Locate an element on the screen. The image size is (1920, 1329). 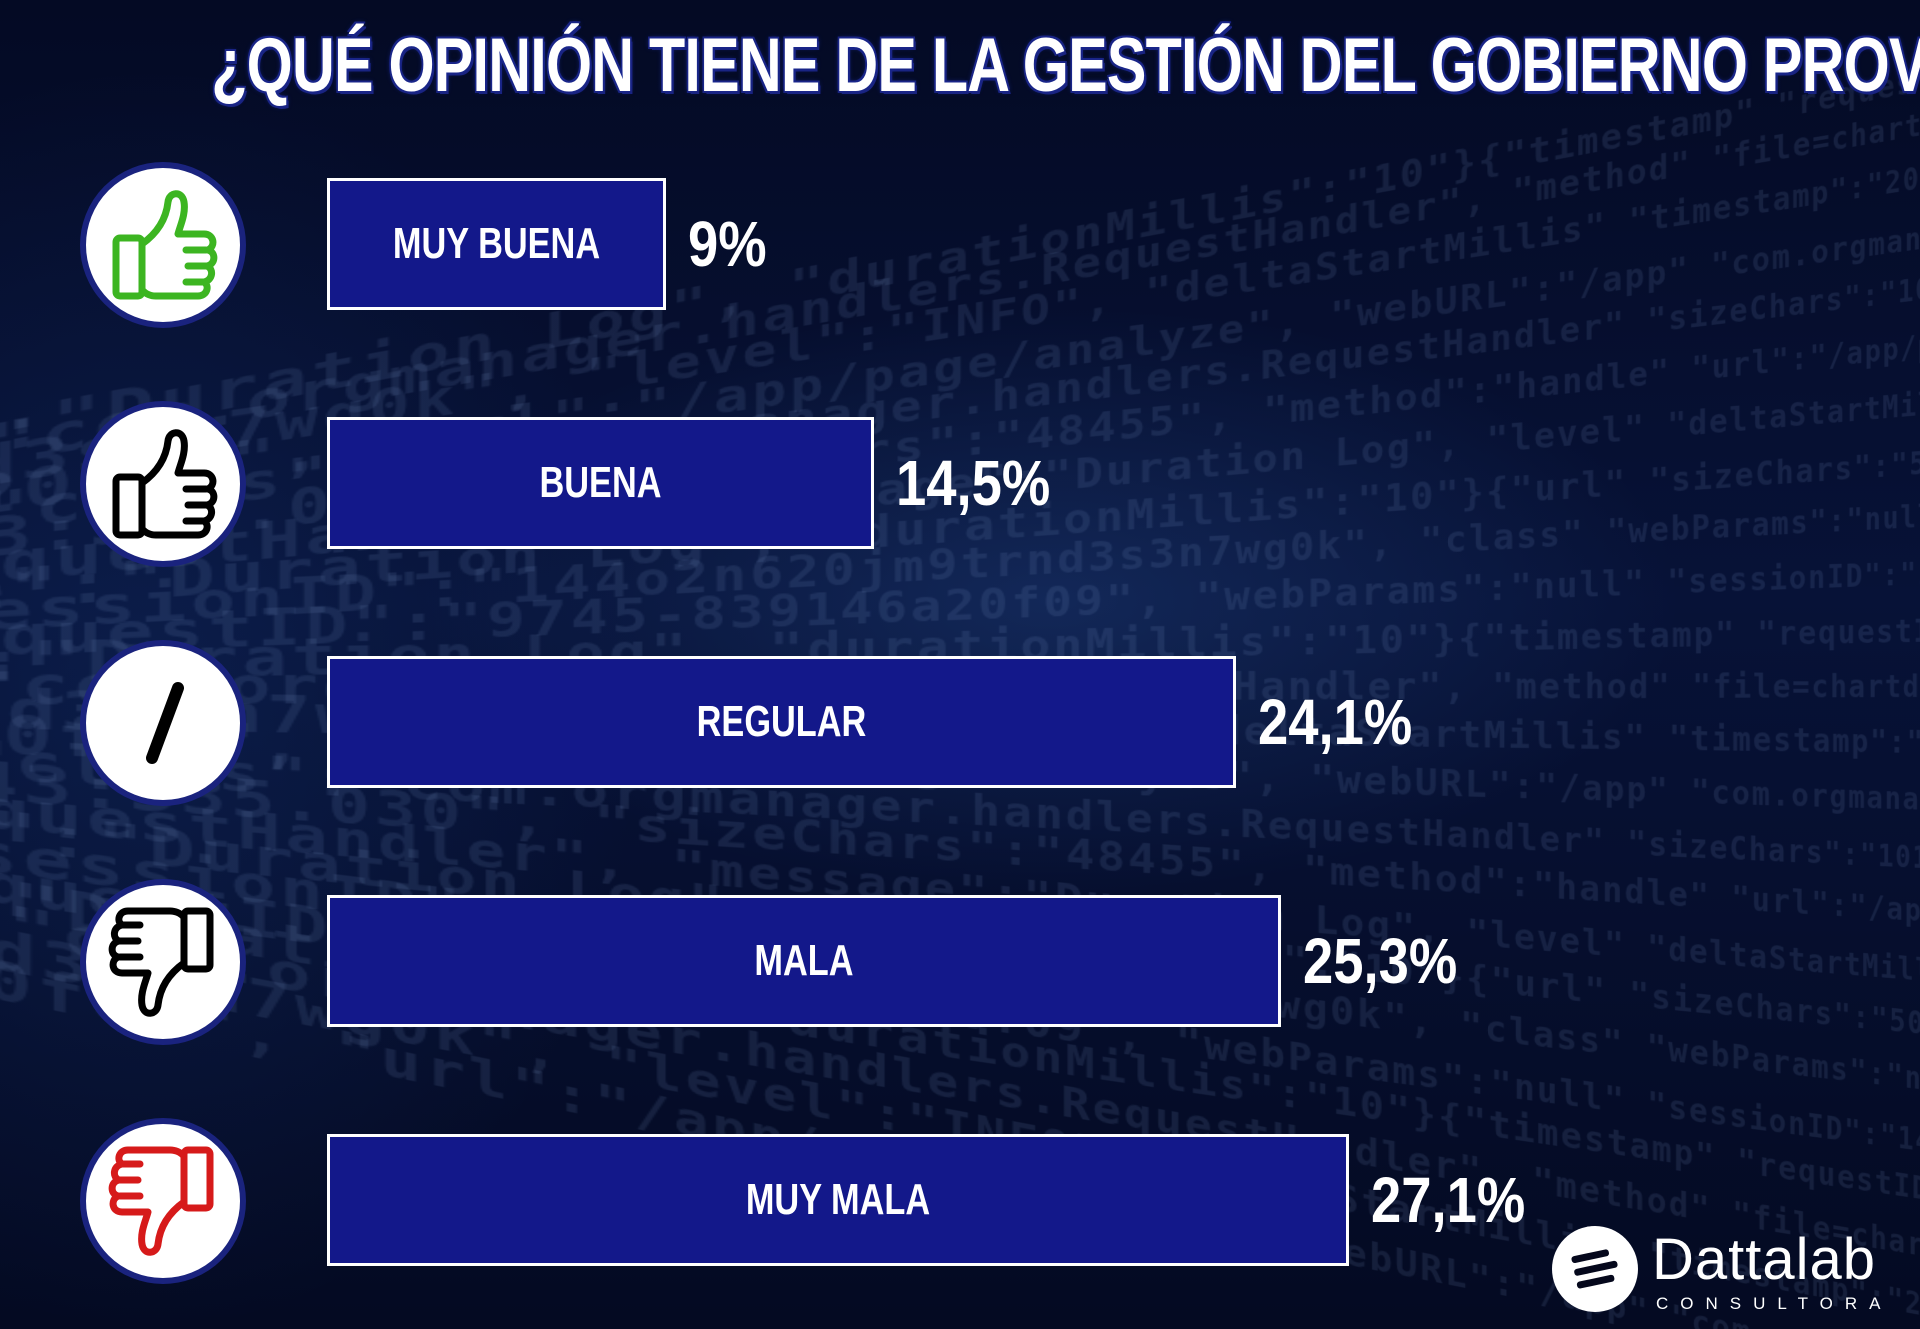
thumbs-down-black-icon is located at coordinates (163, 962).